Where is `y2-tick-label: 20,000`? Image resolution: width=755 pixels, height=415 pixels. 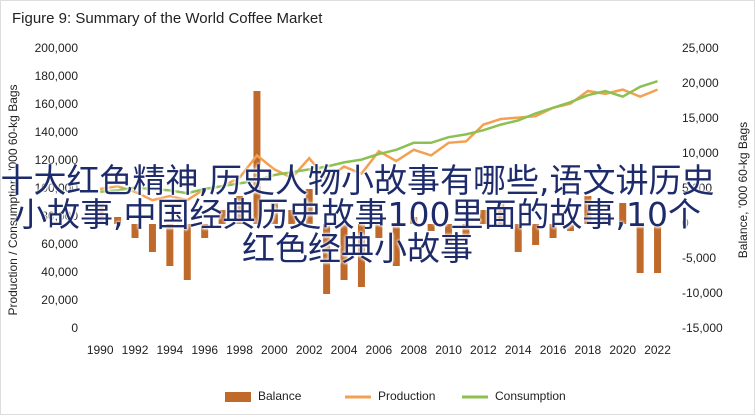 y2-tick-label: 20,000 is located at coordinates (700, 83).